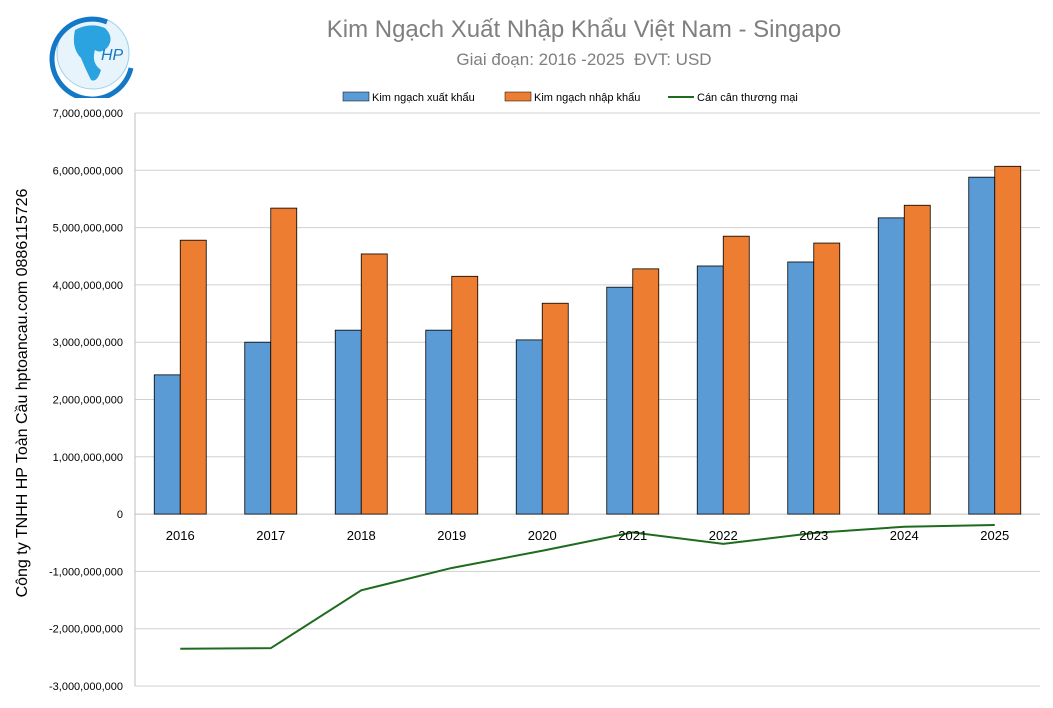 The width and height of the screenshot is (1053, 708). Describe the element at coordinates (994, 535) in the screenshot. I see `x-tick-label: 2025` at that location.